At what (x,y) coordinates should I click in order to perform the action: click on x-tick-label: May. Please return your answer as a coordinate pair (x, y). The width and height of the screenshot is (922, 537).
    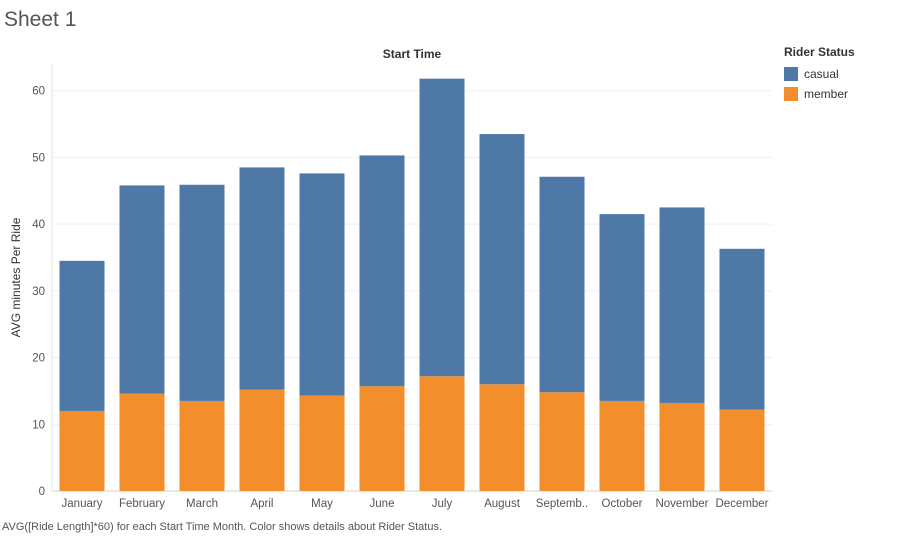
    Looking at the image, I should click on (322, 504).